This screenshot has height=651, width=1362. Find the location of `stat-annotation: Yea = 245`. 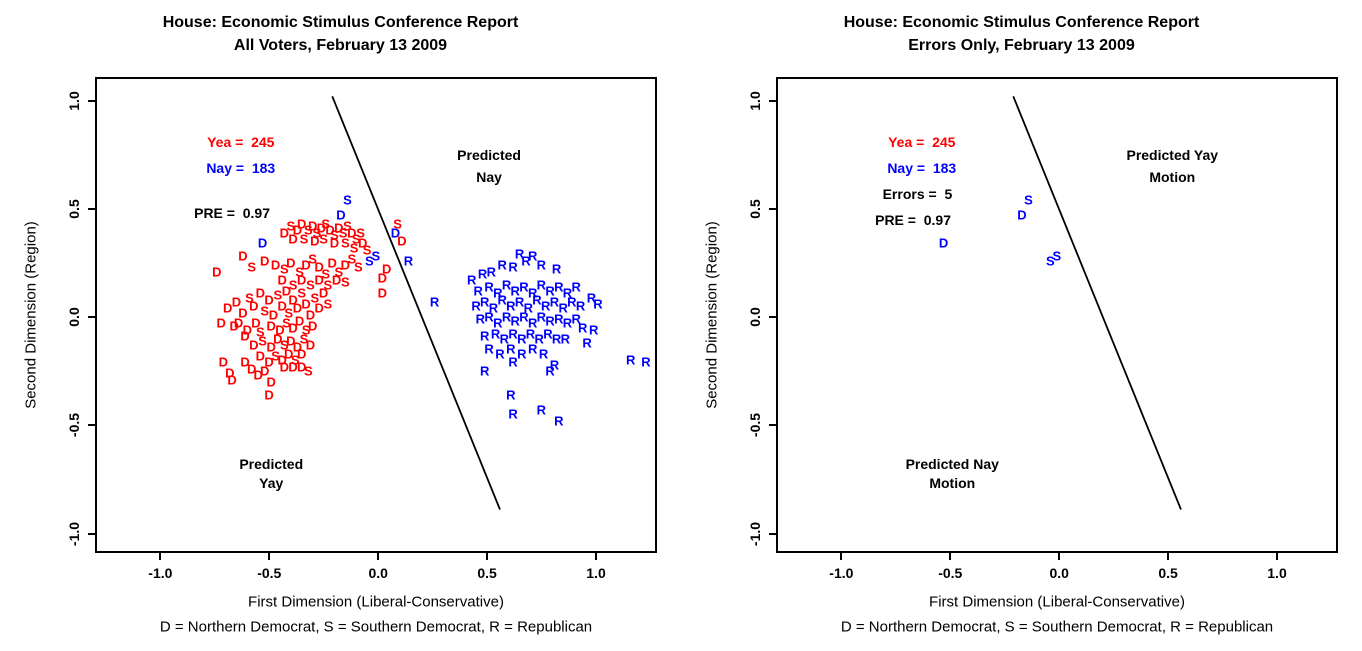

stat-annotation: Yea = 245 is located at coordinates (241, 141).